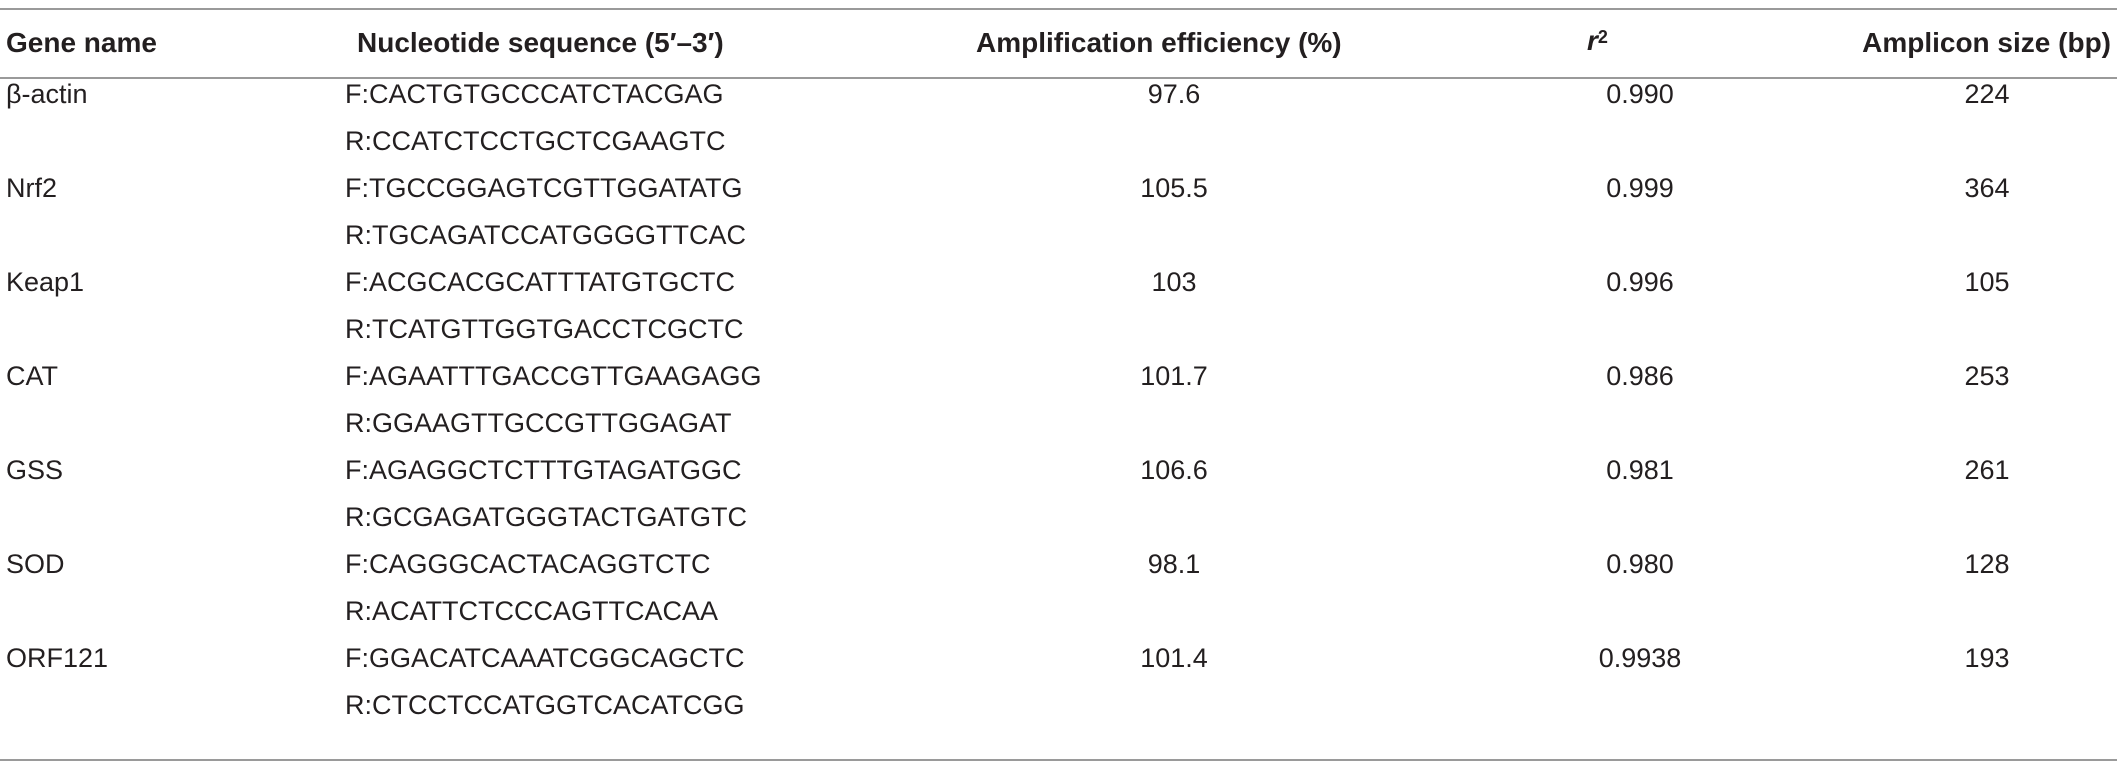 The height and width of the screenshot is (769, 2117). I want to click on reverse-primer-cell: R:ACATTCTCCCAGTTCACAA, so click(532, 611).